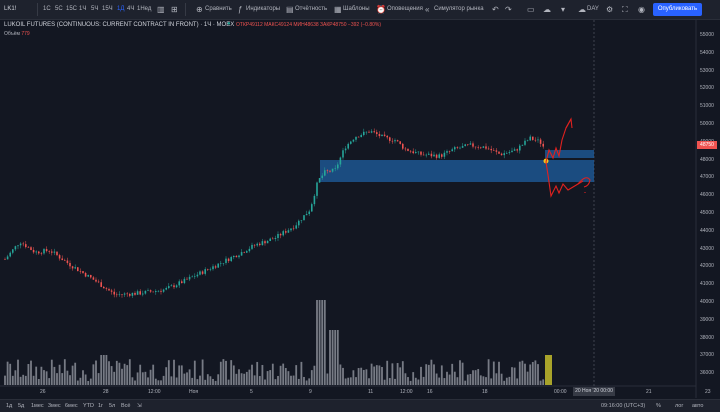  Describe the element at coordinates (356, 9) in the screenshot. I see `templates-button: Шаблоны` at that location.